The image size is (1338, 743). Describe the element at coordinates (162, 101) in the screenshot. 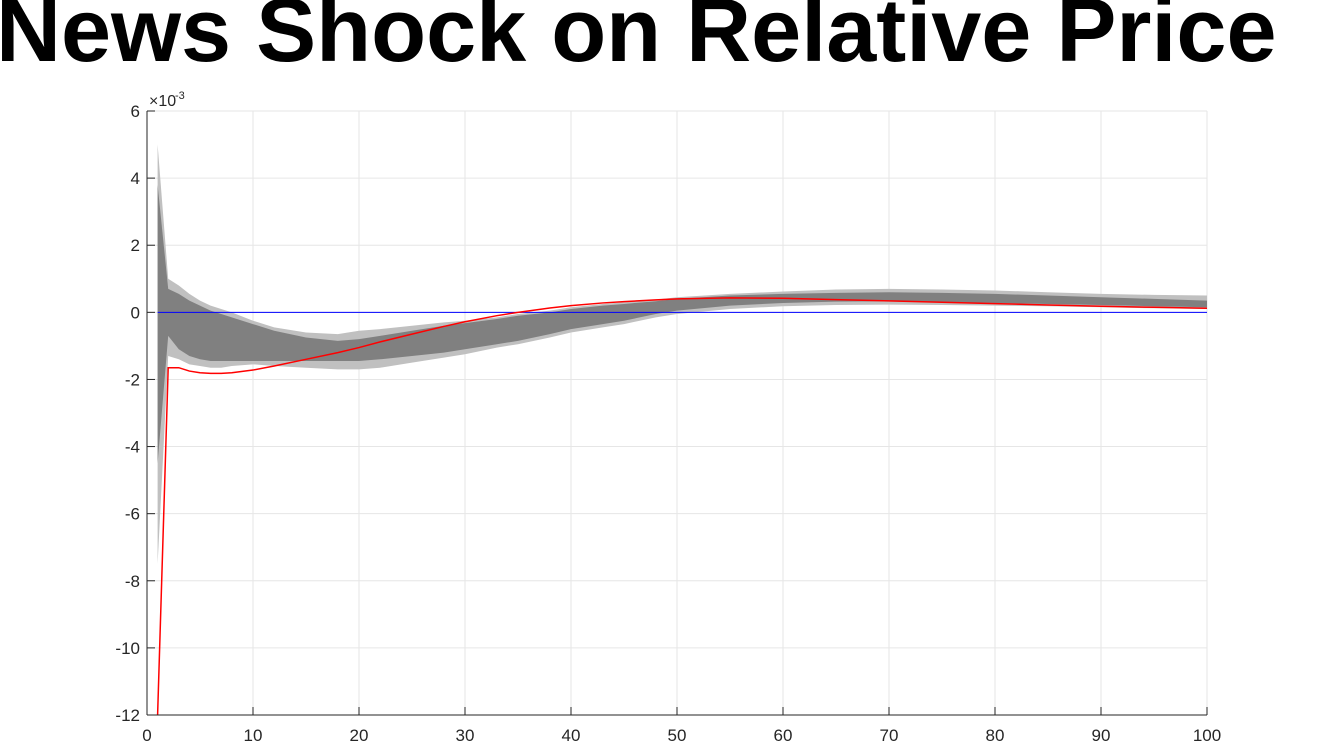

I see `y-exponent-prefix: ×10` at that location.